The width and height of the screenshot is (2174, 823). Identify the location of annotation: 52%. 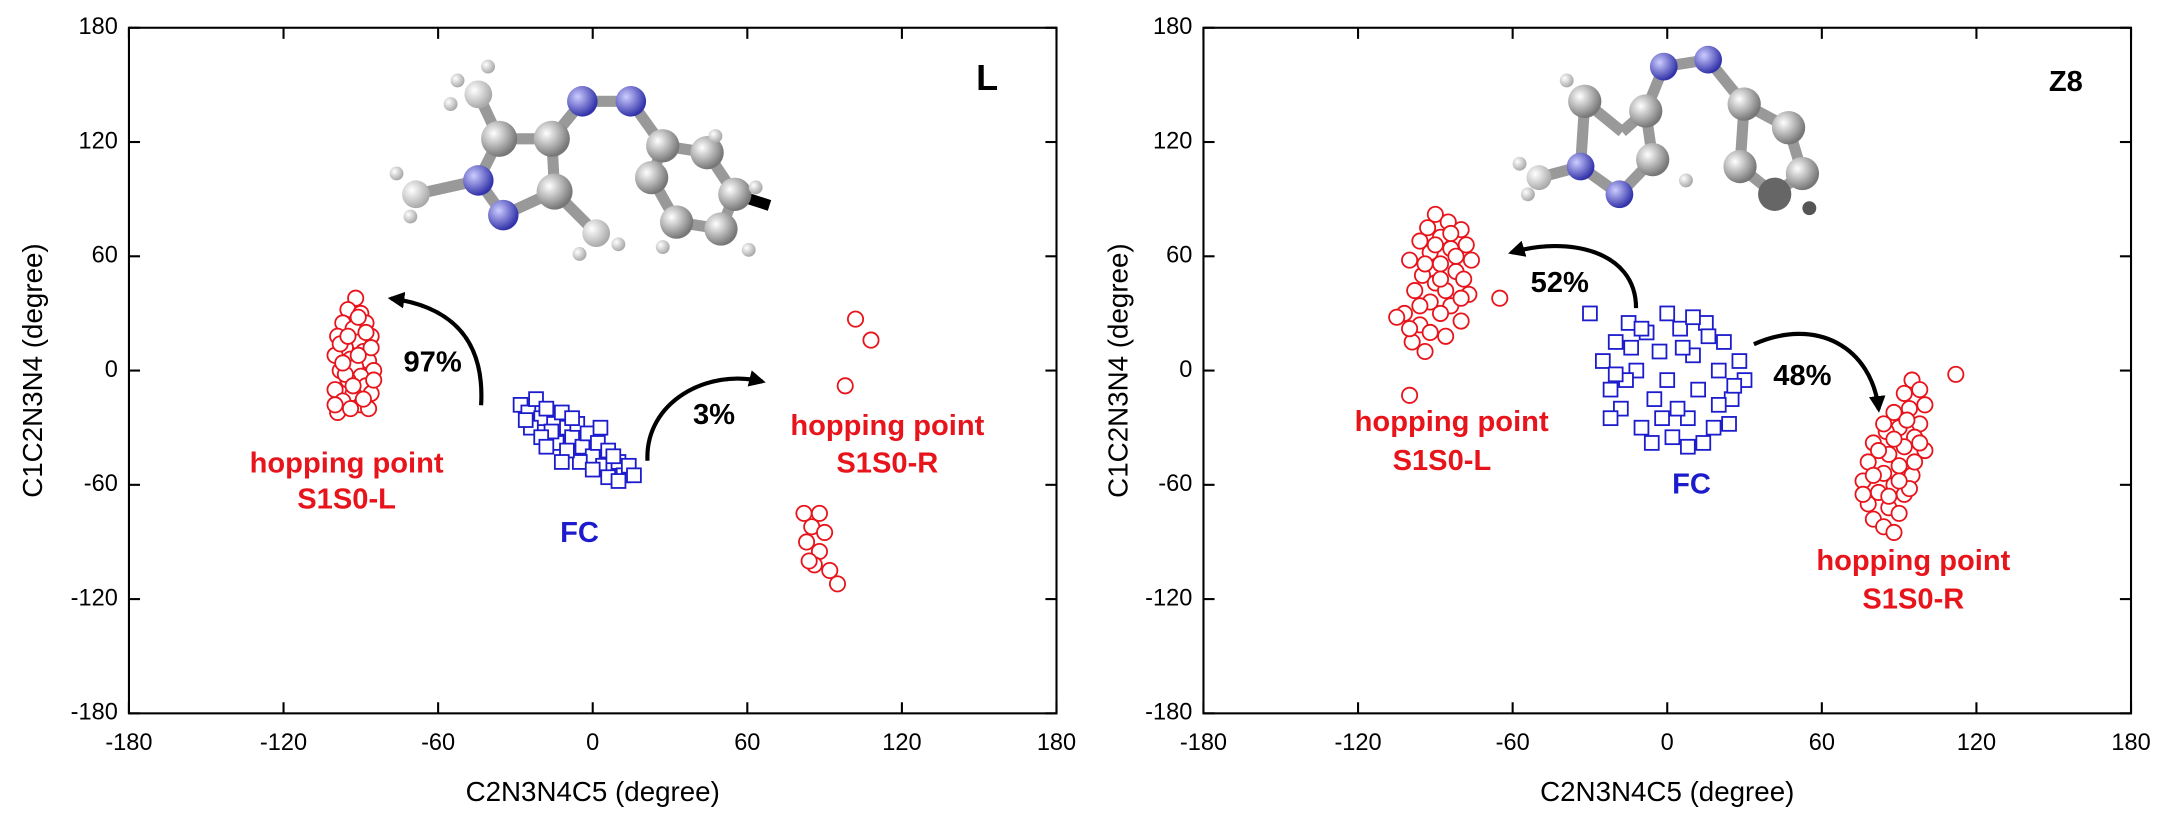
(1560, 283).